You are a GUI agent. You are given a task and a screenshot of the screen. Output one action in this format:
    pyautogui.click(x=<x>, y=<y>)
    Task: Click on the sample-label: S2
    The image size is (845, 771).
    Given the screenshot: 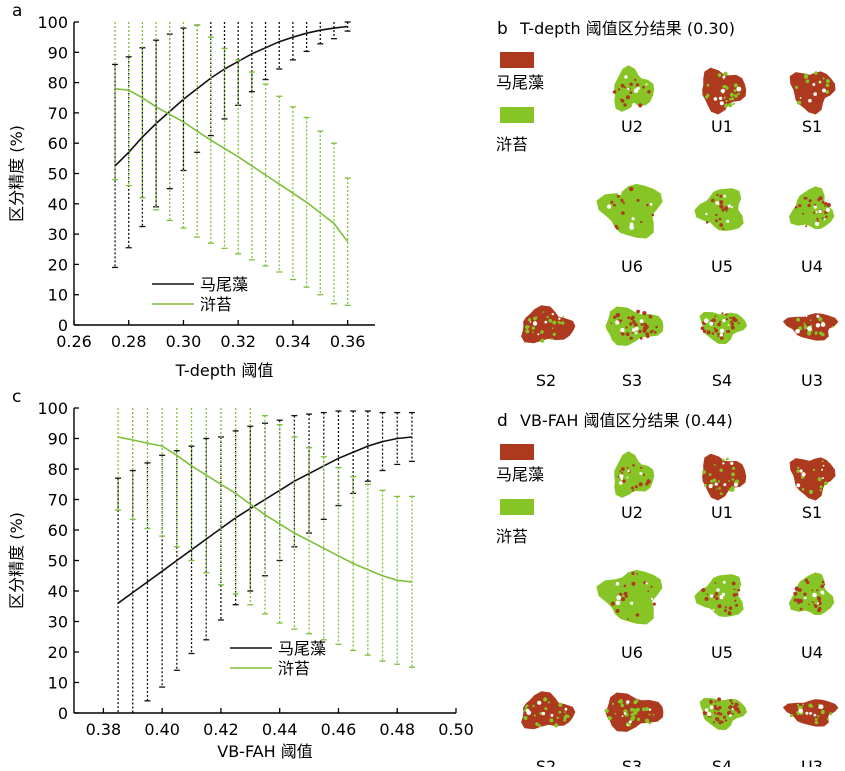 What is the action you would take?
    pyautogui.click(x=546, y=380)
    